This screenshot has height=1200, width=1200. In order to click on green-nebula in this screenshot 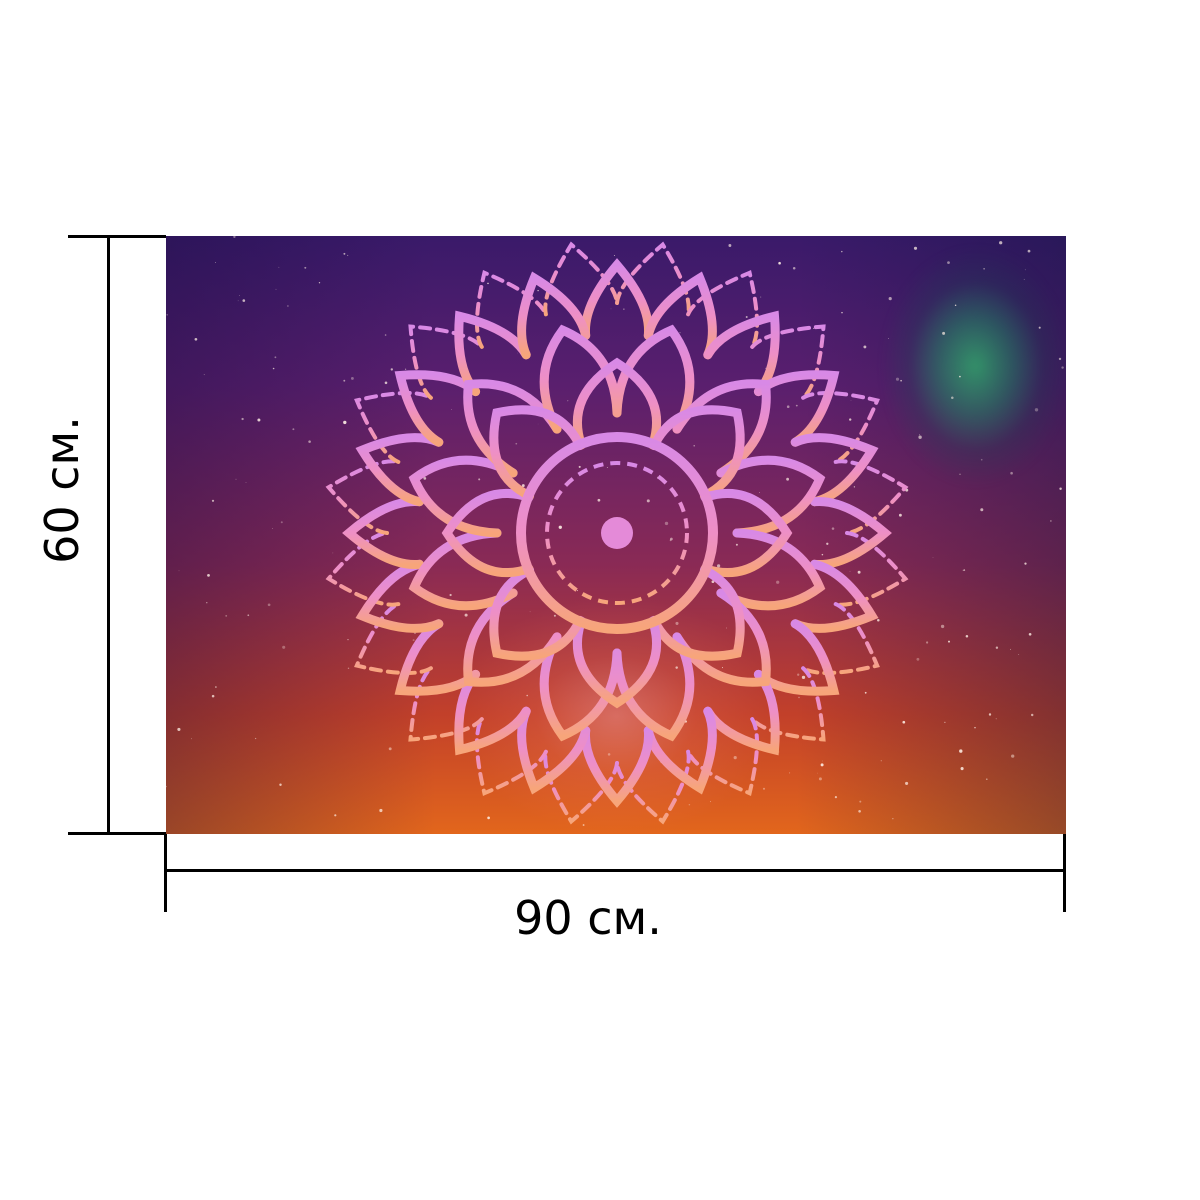, I will do `click(961, 386)`.